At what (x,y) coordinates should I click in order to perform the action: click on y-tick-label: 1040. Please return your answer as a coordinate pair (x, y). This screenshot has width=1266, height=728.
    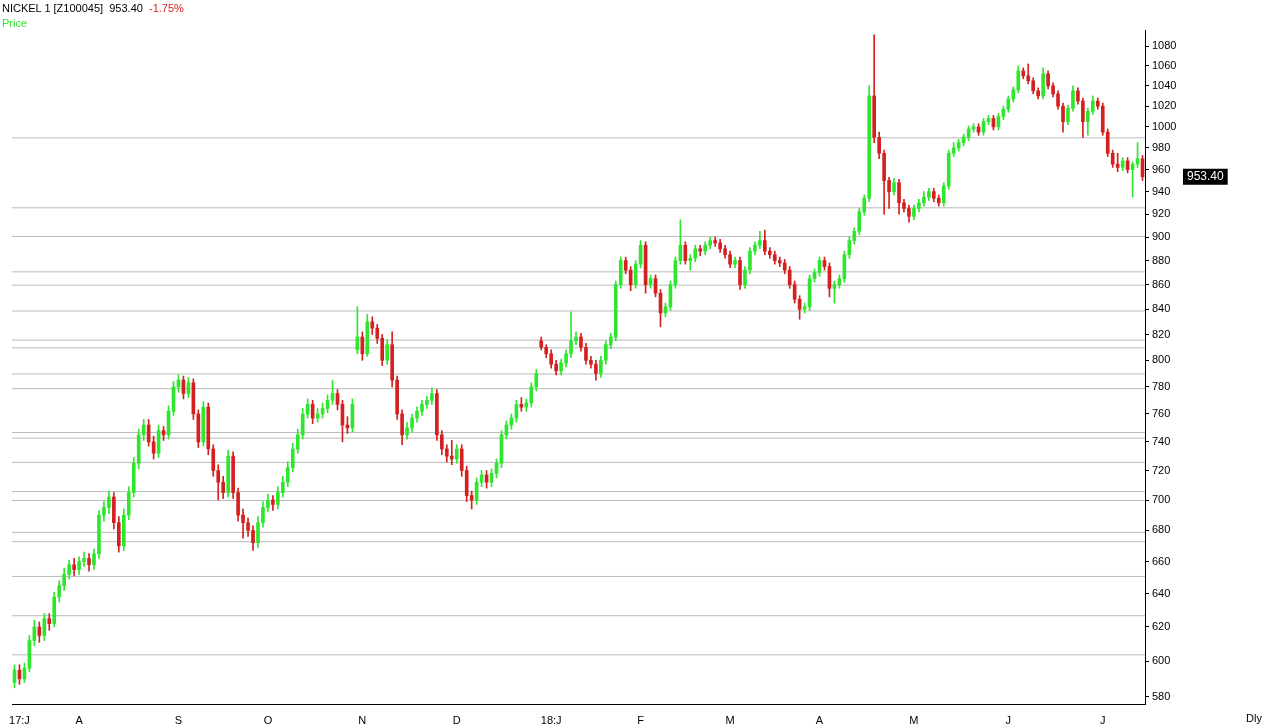
    Looking at the image, I should click on (1164, 84).